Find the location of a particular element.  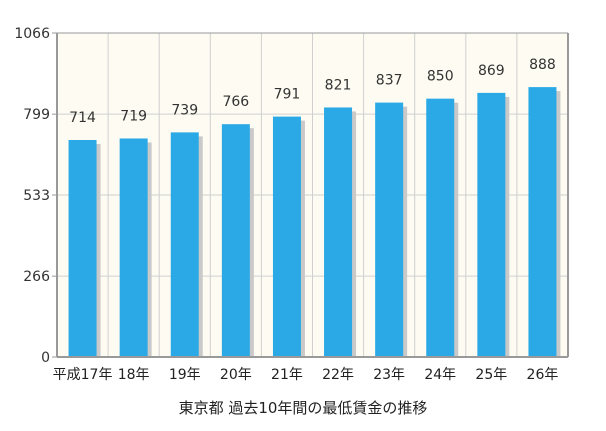

x-category-label: 20年 is located at coordinates (236, 375).